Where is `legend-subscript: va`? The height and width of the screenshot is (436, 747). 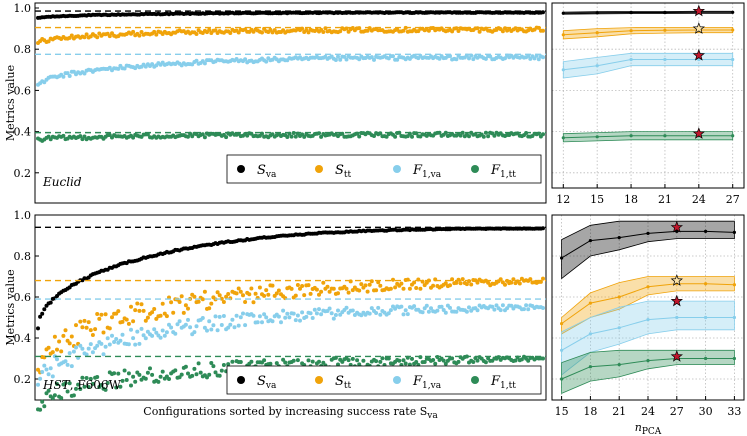
legend-subscript: va is located at coordinates (271, 175).